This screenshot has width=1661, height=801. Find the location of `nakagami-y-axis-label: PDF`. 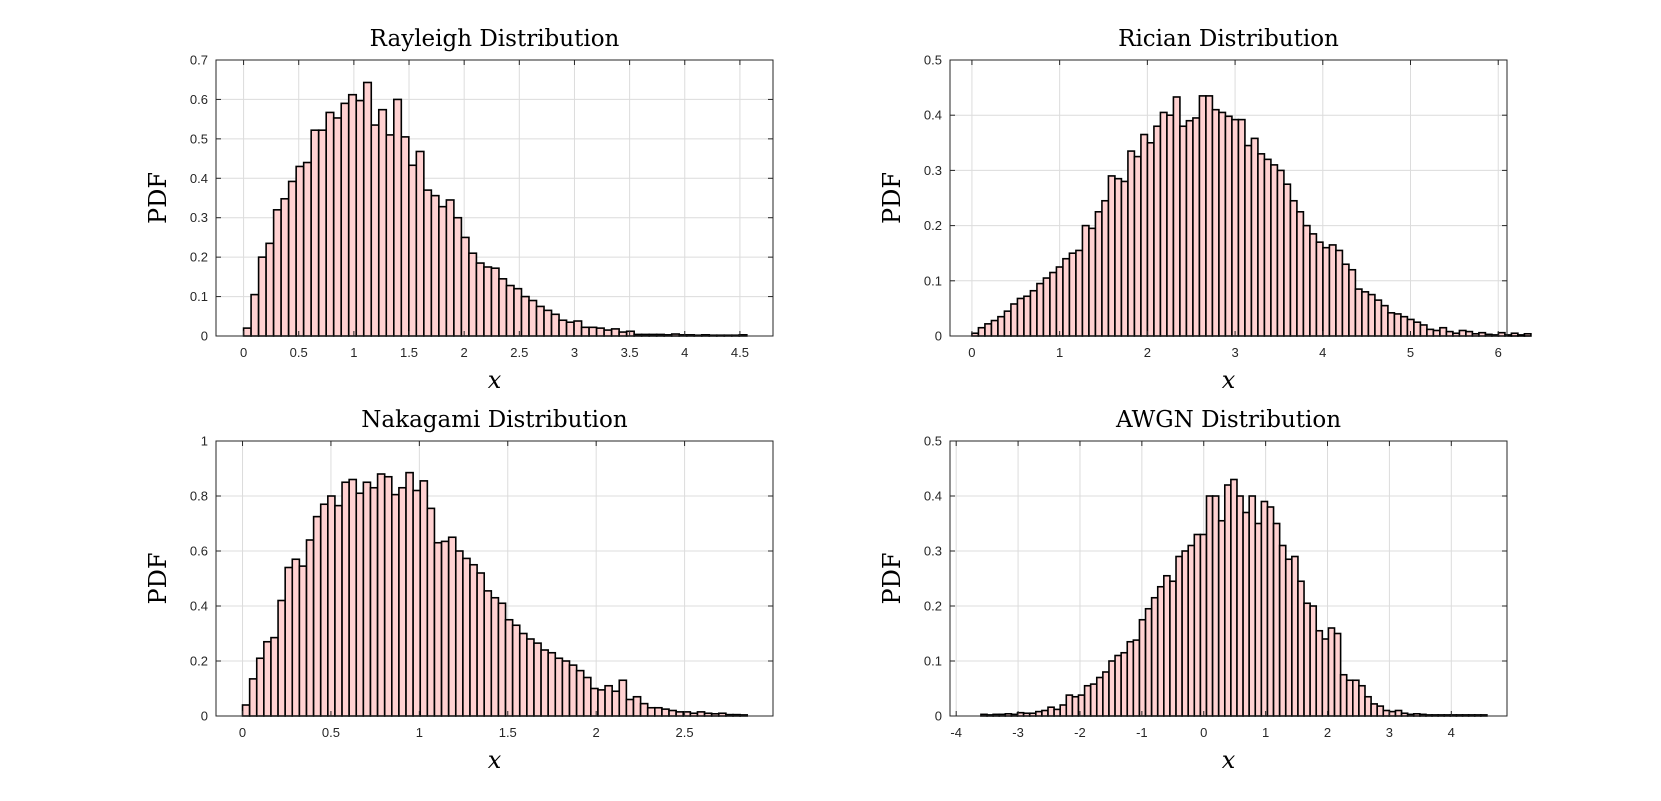

nakagami-y-axis-label: PDF is located at coordinates (158, 578).